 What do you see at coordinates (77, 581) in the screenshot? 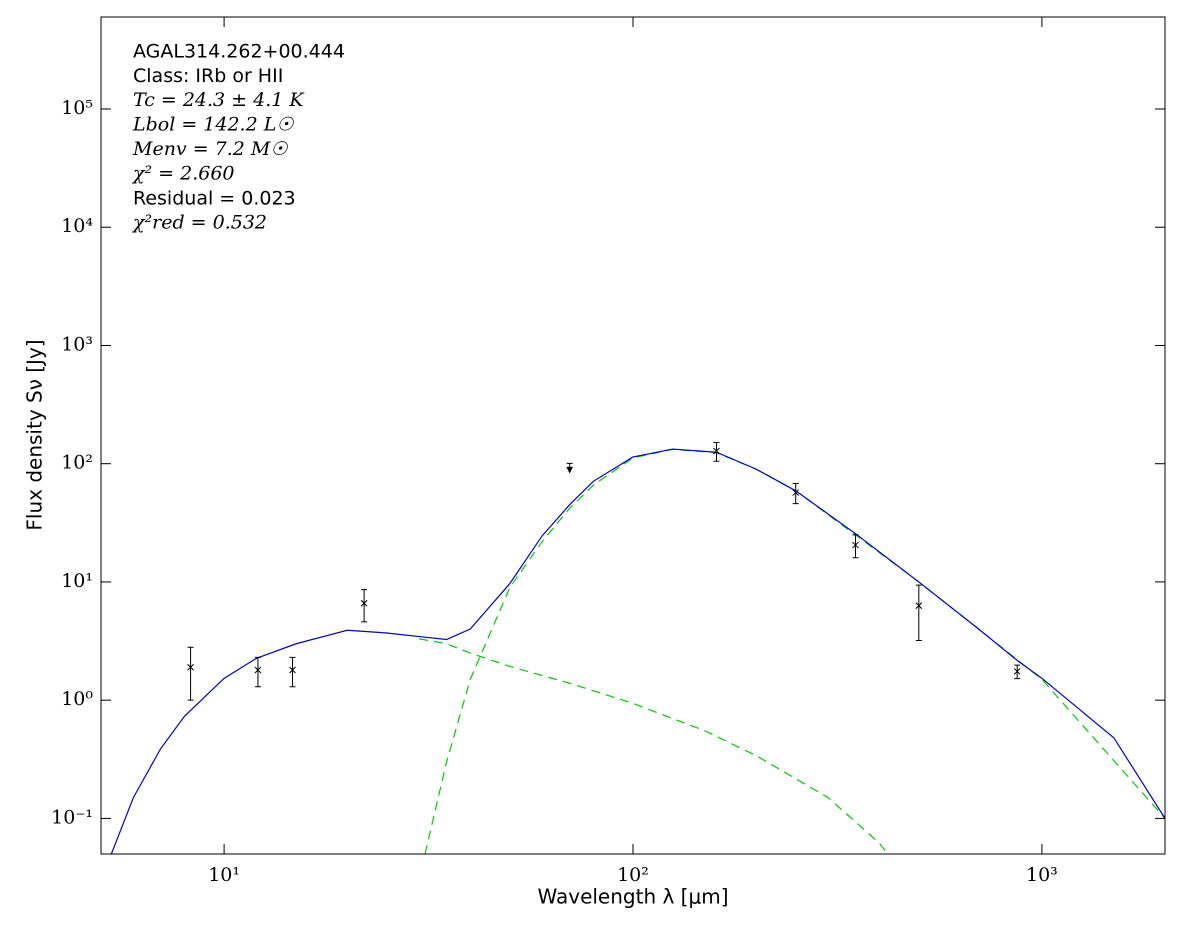
I see `y-tick-label: 10¹` at bounding box center [77, 581].